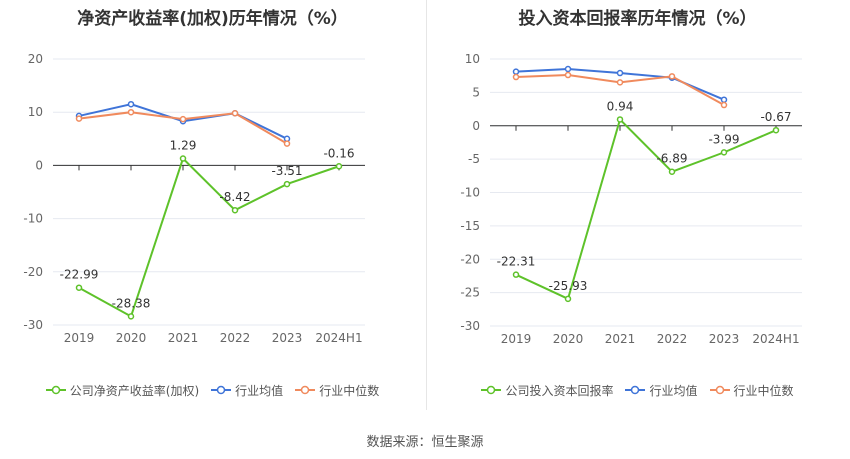 This screenshot has height=459, width=850. Describe the element at coordinates (568, 286) in the screenshot. I see `data-label: -25.93` at that location.